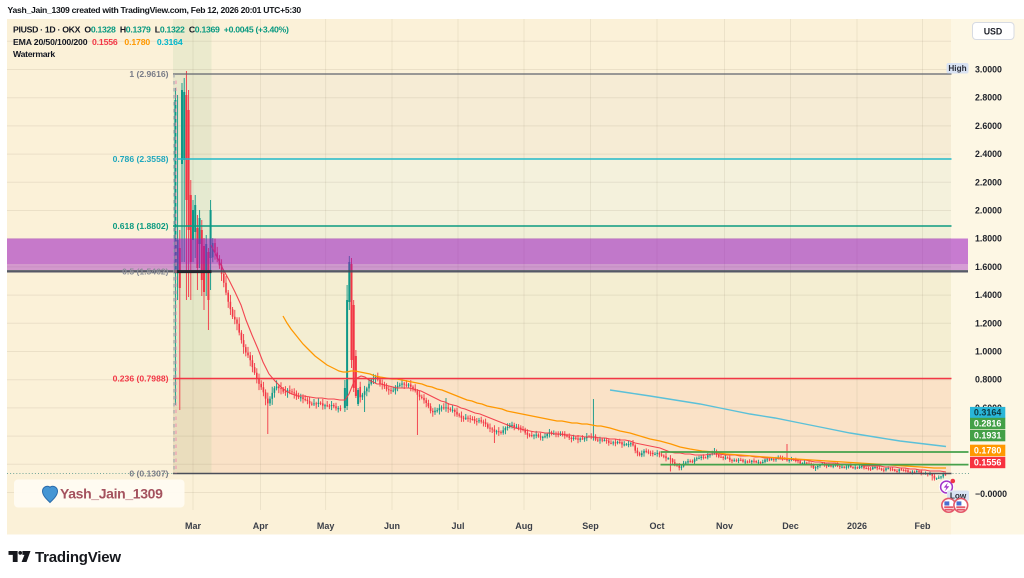 The height and width of the screenshot is (578, 1024). Describe the element at coordinates (78, 557) in the screenshot. I see `svg-text: TradingView` at that location.